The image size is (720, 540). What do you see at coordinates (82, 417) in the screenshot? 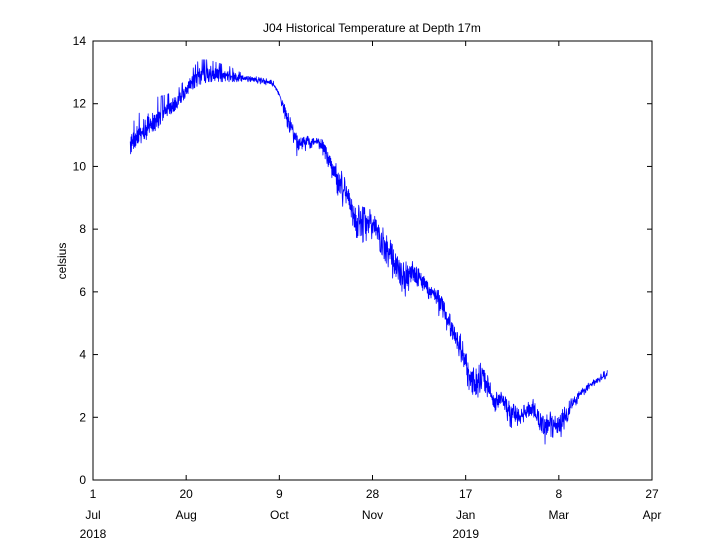
I see `y-tick-label: 2` at bounding box center [82, 417].